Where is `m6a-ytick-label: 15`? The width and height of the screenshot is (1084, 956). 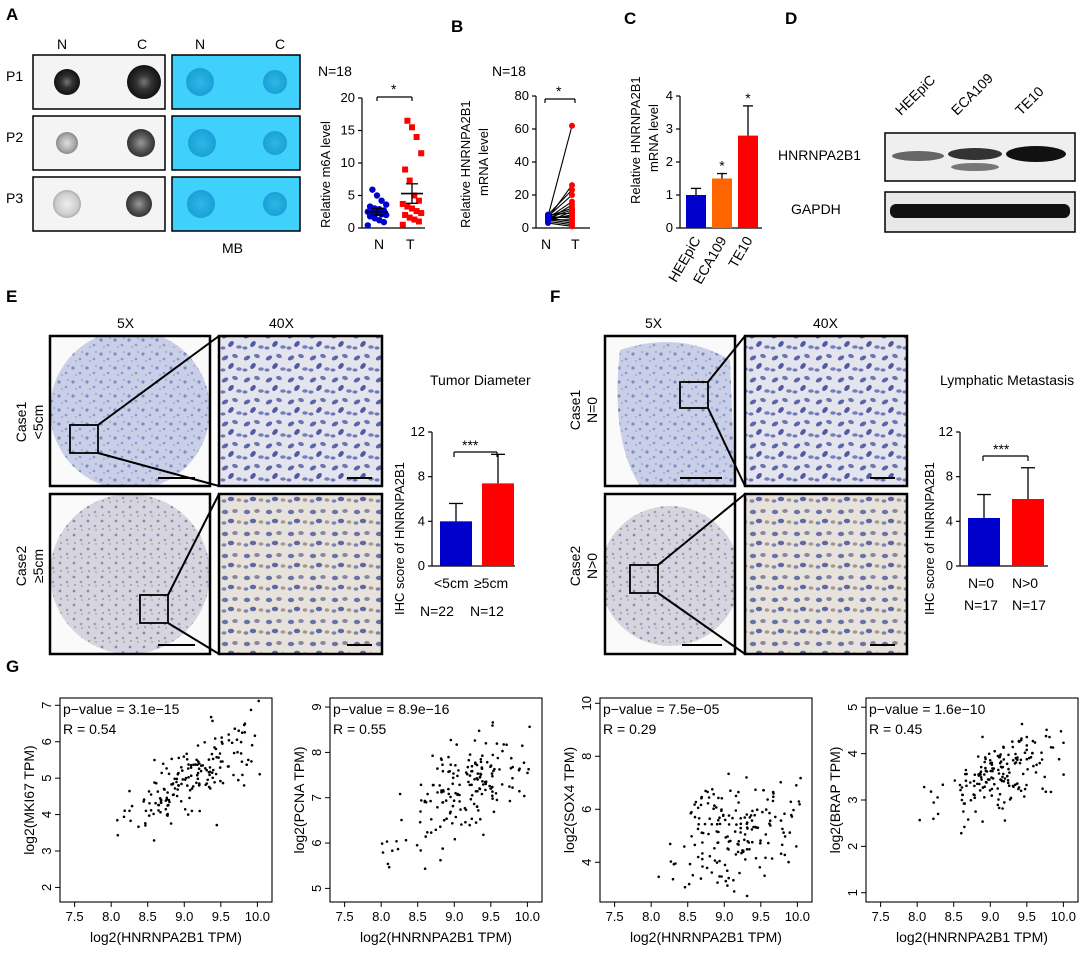 m6a-ytick-label: 15 is located at coordinates (348, 130).